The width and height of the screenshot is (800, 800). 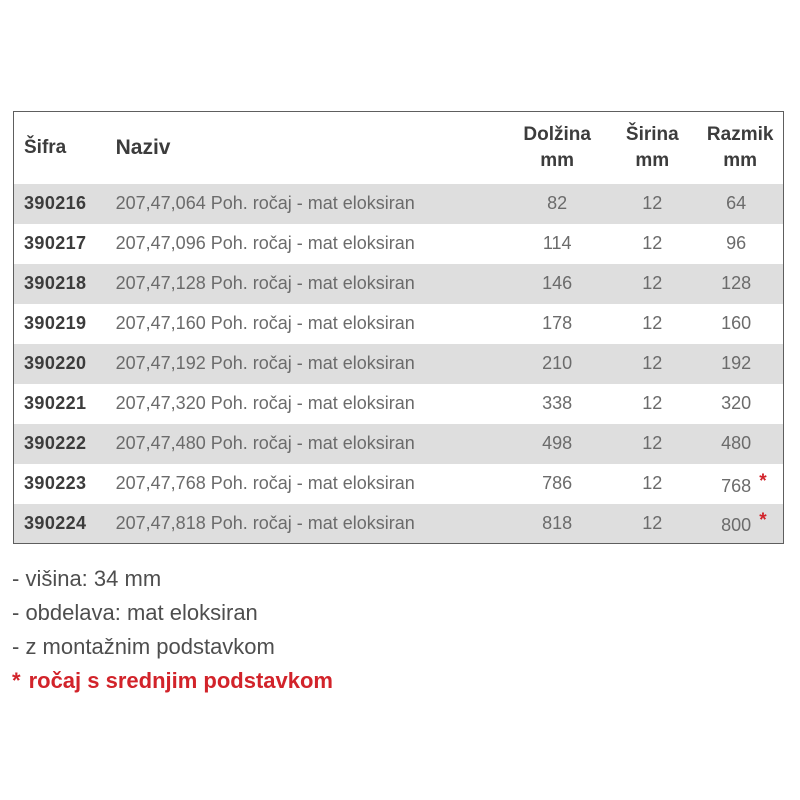 I want to click on column-label: Naziv, so click(x=143, y=147).